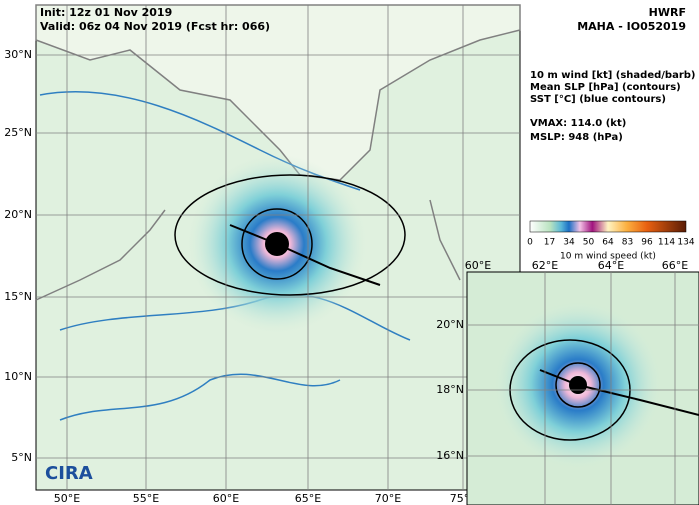 The image size is (699, 505). I want to click on inset-lat-label: 18°N, so click(450, 389).